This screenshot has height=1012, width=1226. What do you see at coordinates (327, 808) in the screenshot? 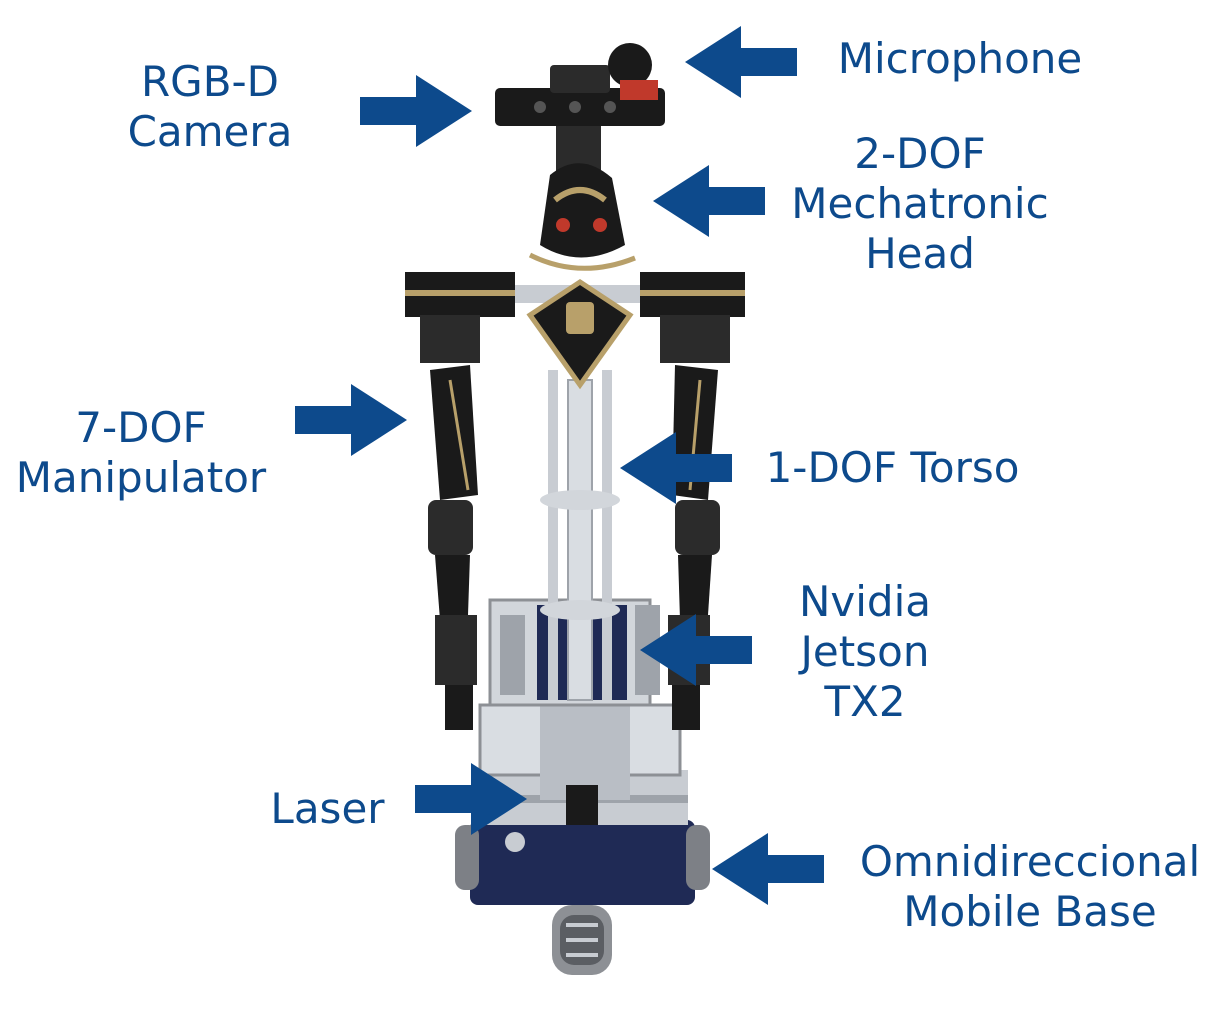
I see `label-laser: Laser` at bounding box center [327, 808].